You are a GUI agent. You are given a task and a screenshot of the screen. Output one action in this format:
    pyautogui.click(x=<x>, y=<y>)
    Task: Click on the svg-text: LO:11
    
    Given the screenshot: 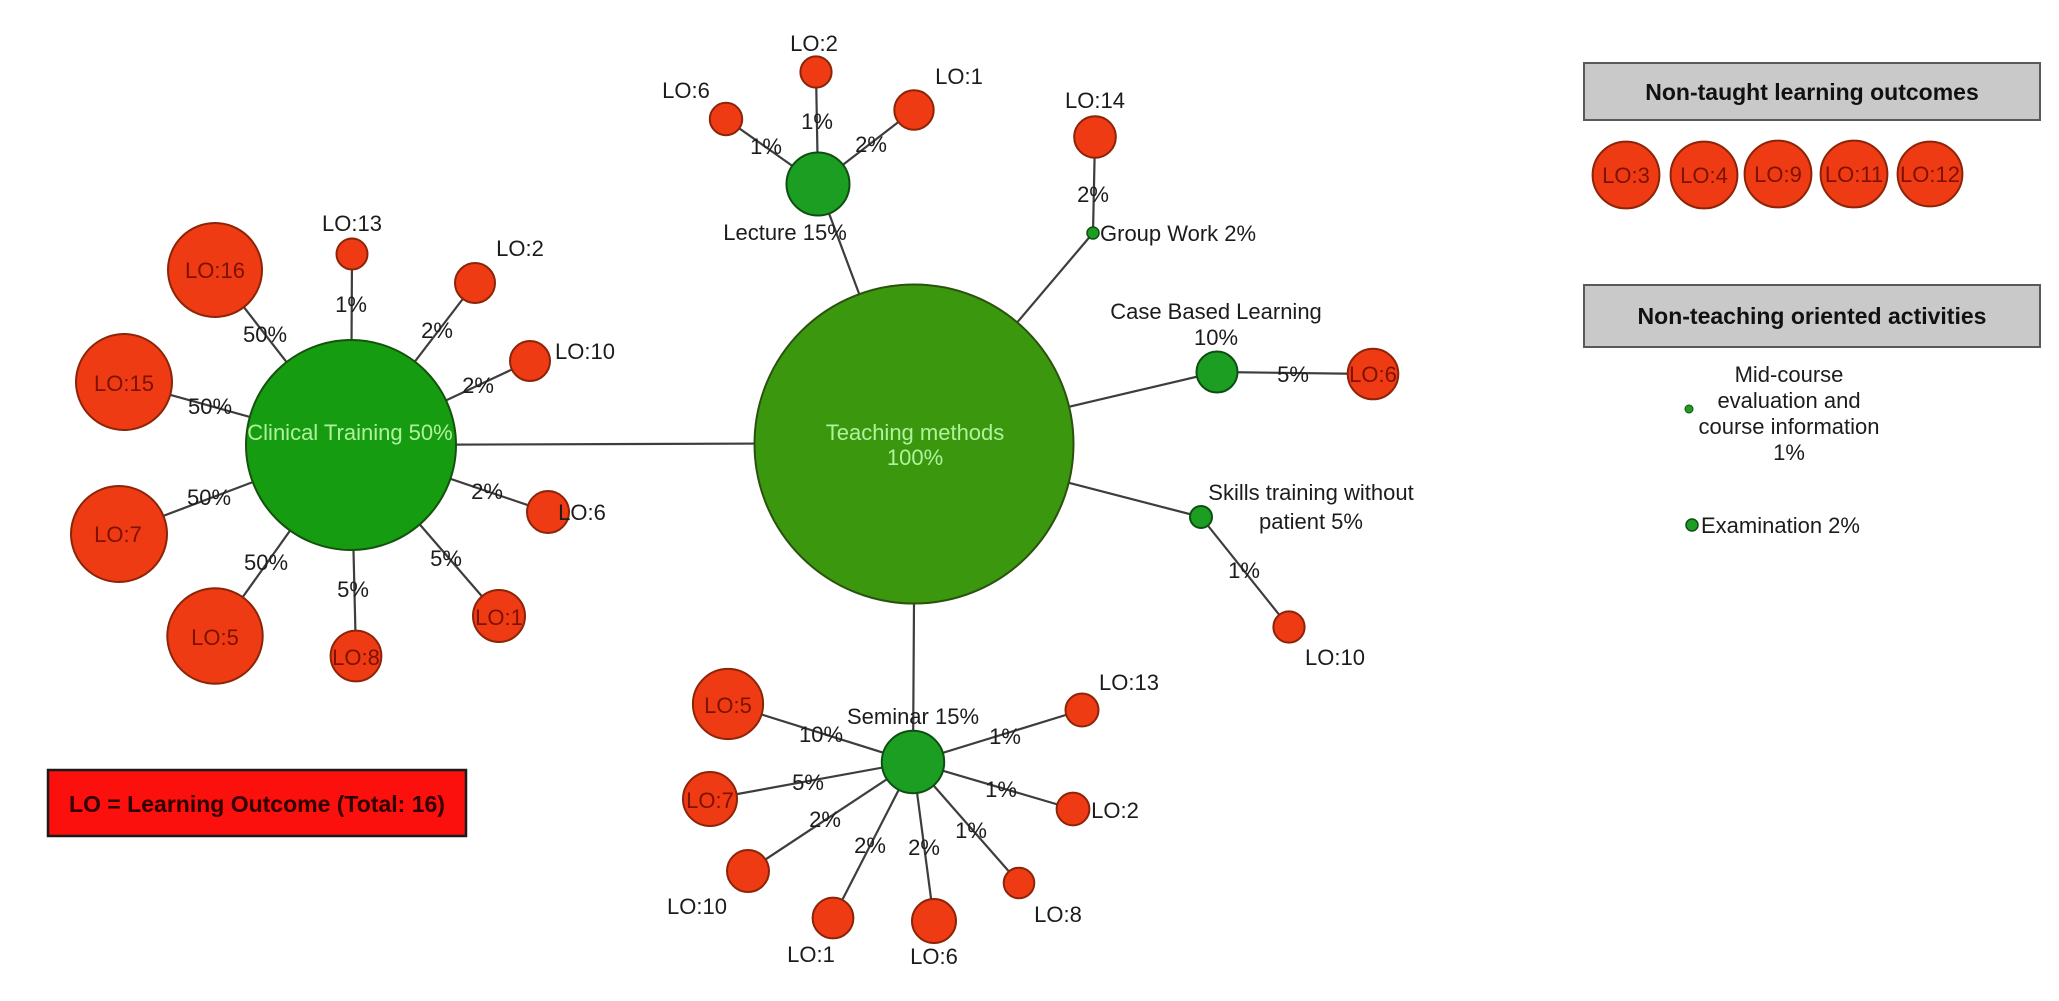 What is the action you would take?
    pyautogui.click(x=1854, y=174)
    